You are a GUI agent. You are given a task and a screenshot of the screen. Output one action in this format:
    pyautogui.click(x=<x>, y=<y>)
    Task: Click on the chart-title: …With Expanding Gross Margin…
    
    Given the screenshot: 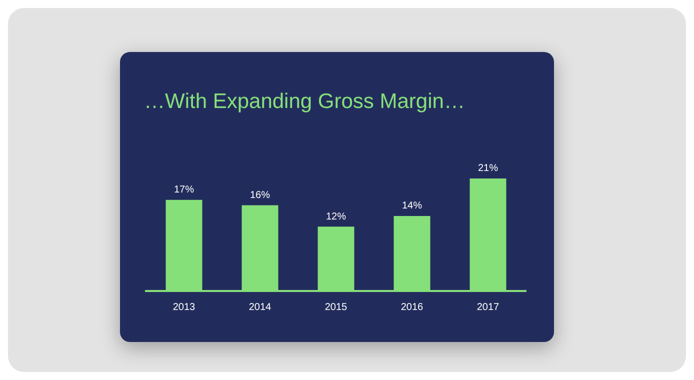 What is the action you would take?
    pyautogui.click(x=304, y=102)
    